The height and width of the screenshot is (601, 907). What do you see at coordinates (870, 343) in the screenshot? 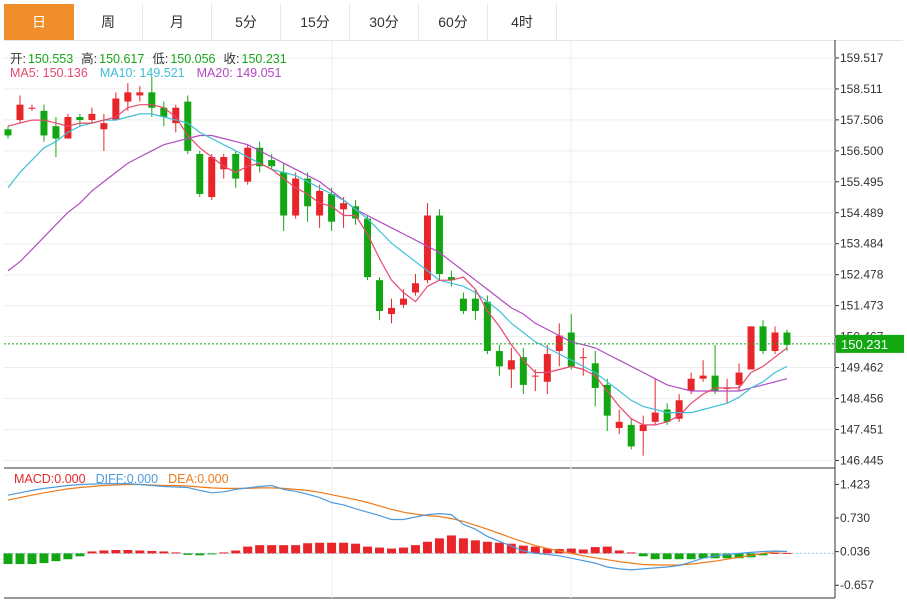
I see `last-price-tag` at bounding box center [870, 343].